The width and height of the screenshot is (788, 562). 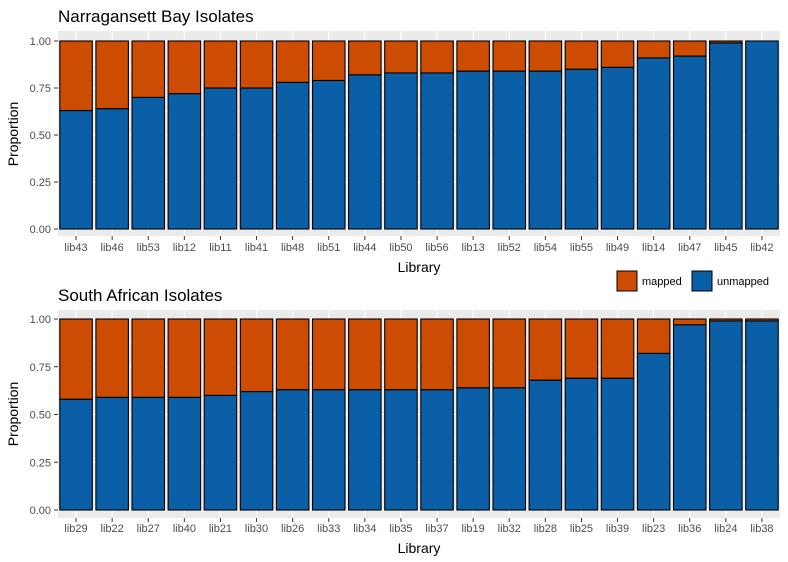 What do you see at coordinates (40, 230) in the screenshot?
I see `y-tick-label: 0.00` at bounding box center [40, 230].